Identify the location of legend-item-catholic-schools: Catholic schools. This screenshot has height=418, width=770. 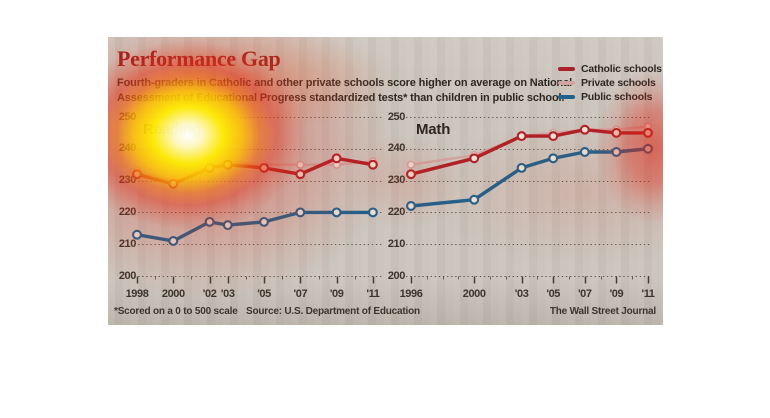
(610, 69).